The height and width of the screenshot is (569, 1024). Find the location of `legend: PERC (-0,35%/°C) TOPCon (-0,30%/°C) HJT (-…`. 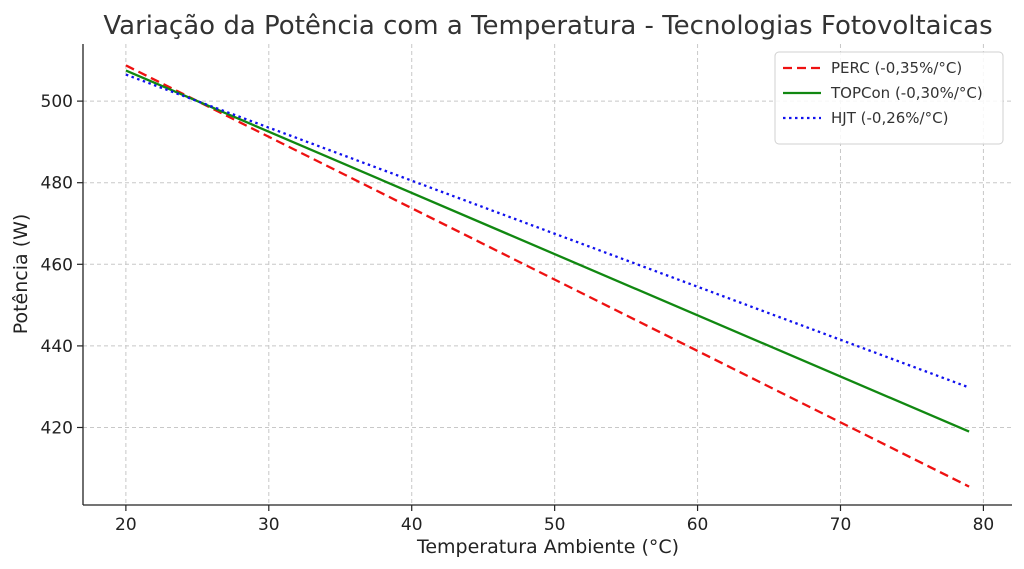

legend: PERC (-0,35%/°C) TOPCon (-0,30%/°C) HJT (-… is located at coordinates (889, 98).